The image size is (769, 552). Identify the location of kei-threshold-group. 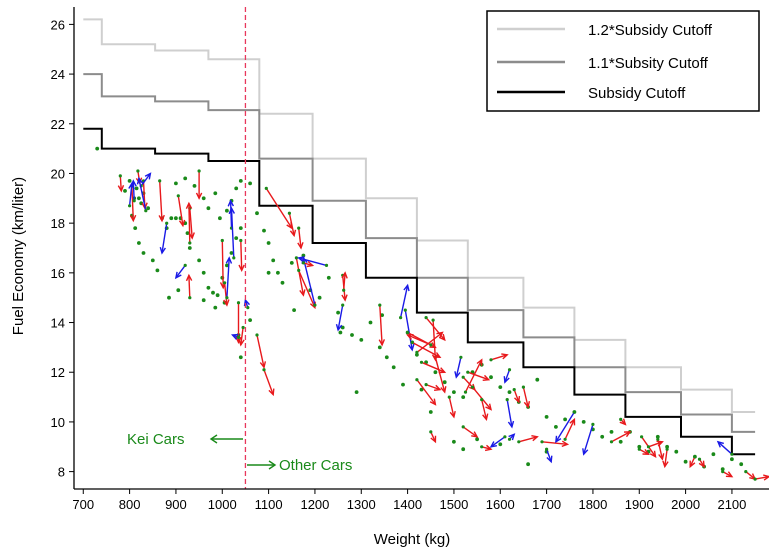
(243, 248).